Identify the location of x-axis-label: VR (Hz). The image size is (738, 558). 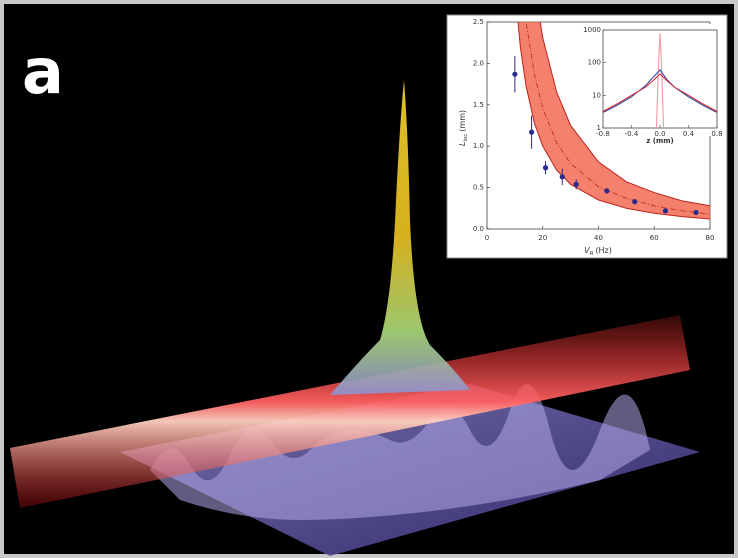
(598, 251).